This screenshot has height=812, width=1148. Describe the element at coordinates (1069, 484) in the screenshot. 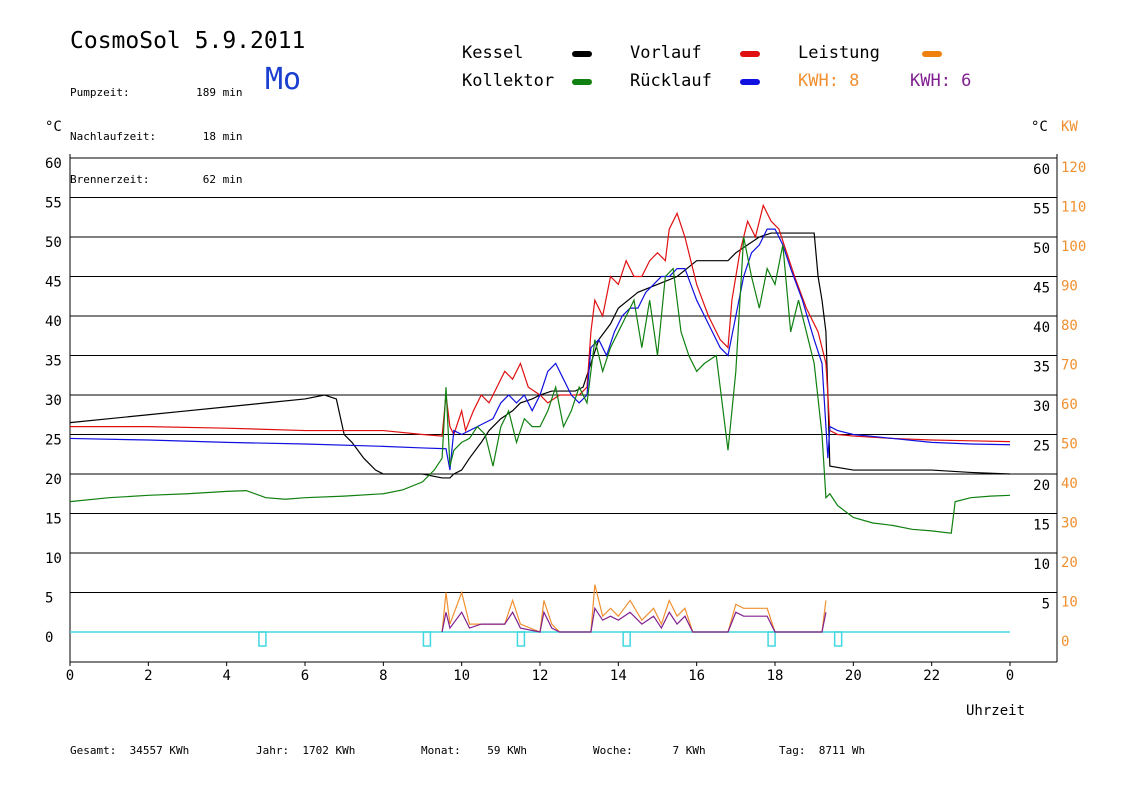

I see `y-tick-label-power: 40` at that location.